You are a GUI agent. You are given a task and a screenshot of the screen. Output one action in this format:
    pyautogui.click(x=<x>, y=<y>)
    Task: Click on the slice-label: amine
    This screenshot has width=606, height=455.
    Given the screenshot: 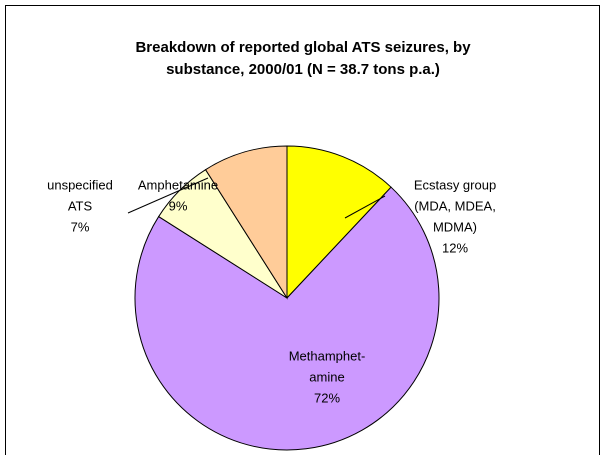 What is the action you would take?
    pyautogui.click(x=326, y=376)
    